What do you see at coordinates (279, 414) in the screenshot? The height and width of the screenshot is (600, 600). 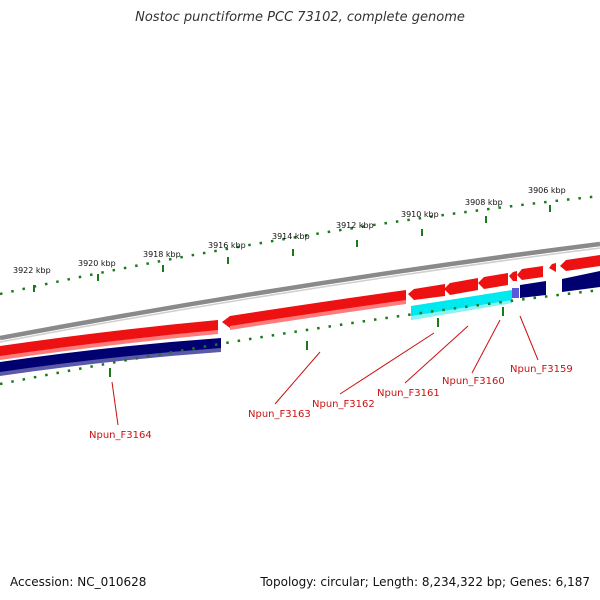 I see `gene-label-npun-f3163: Npun_F3163` at bounding box center [279, 414].